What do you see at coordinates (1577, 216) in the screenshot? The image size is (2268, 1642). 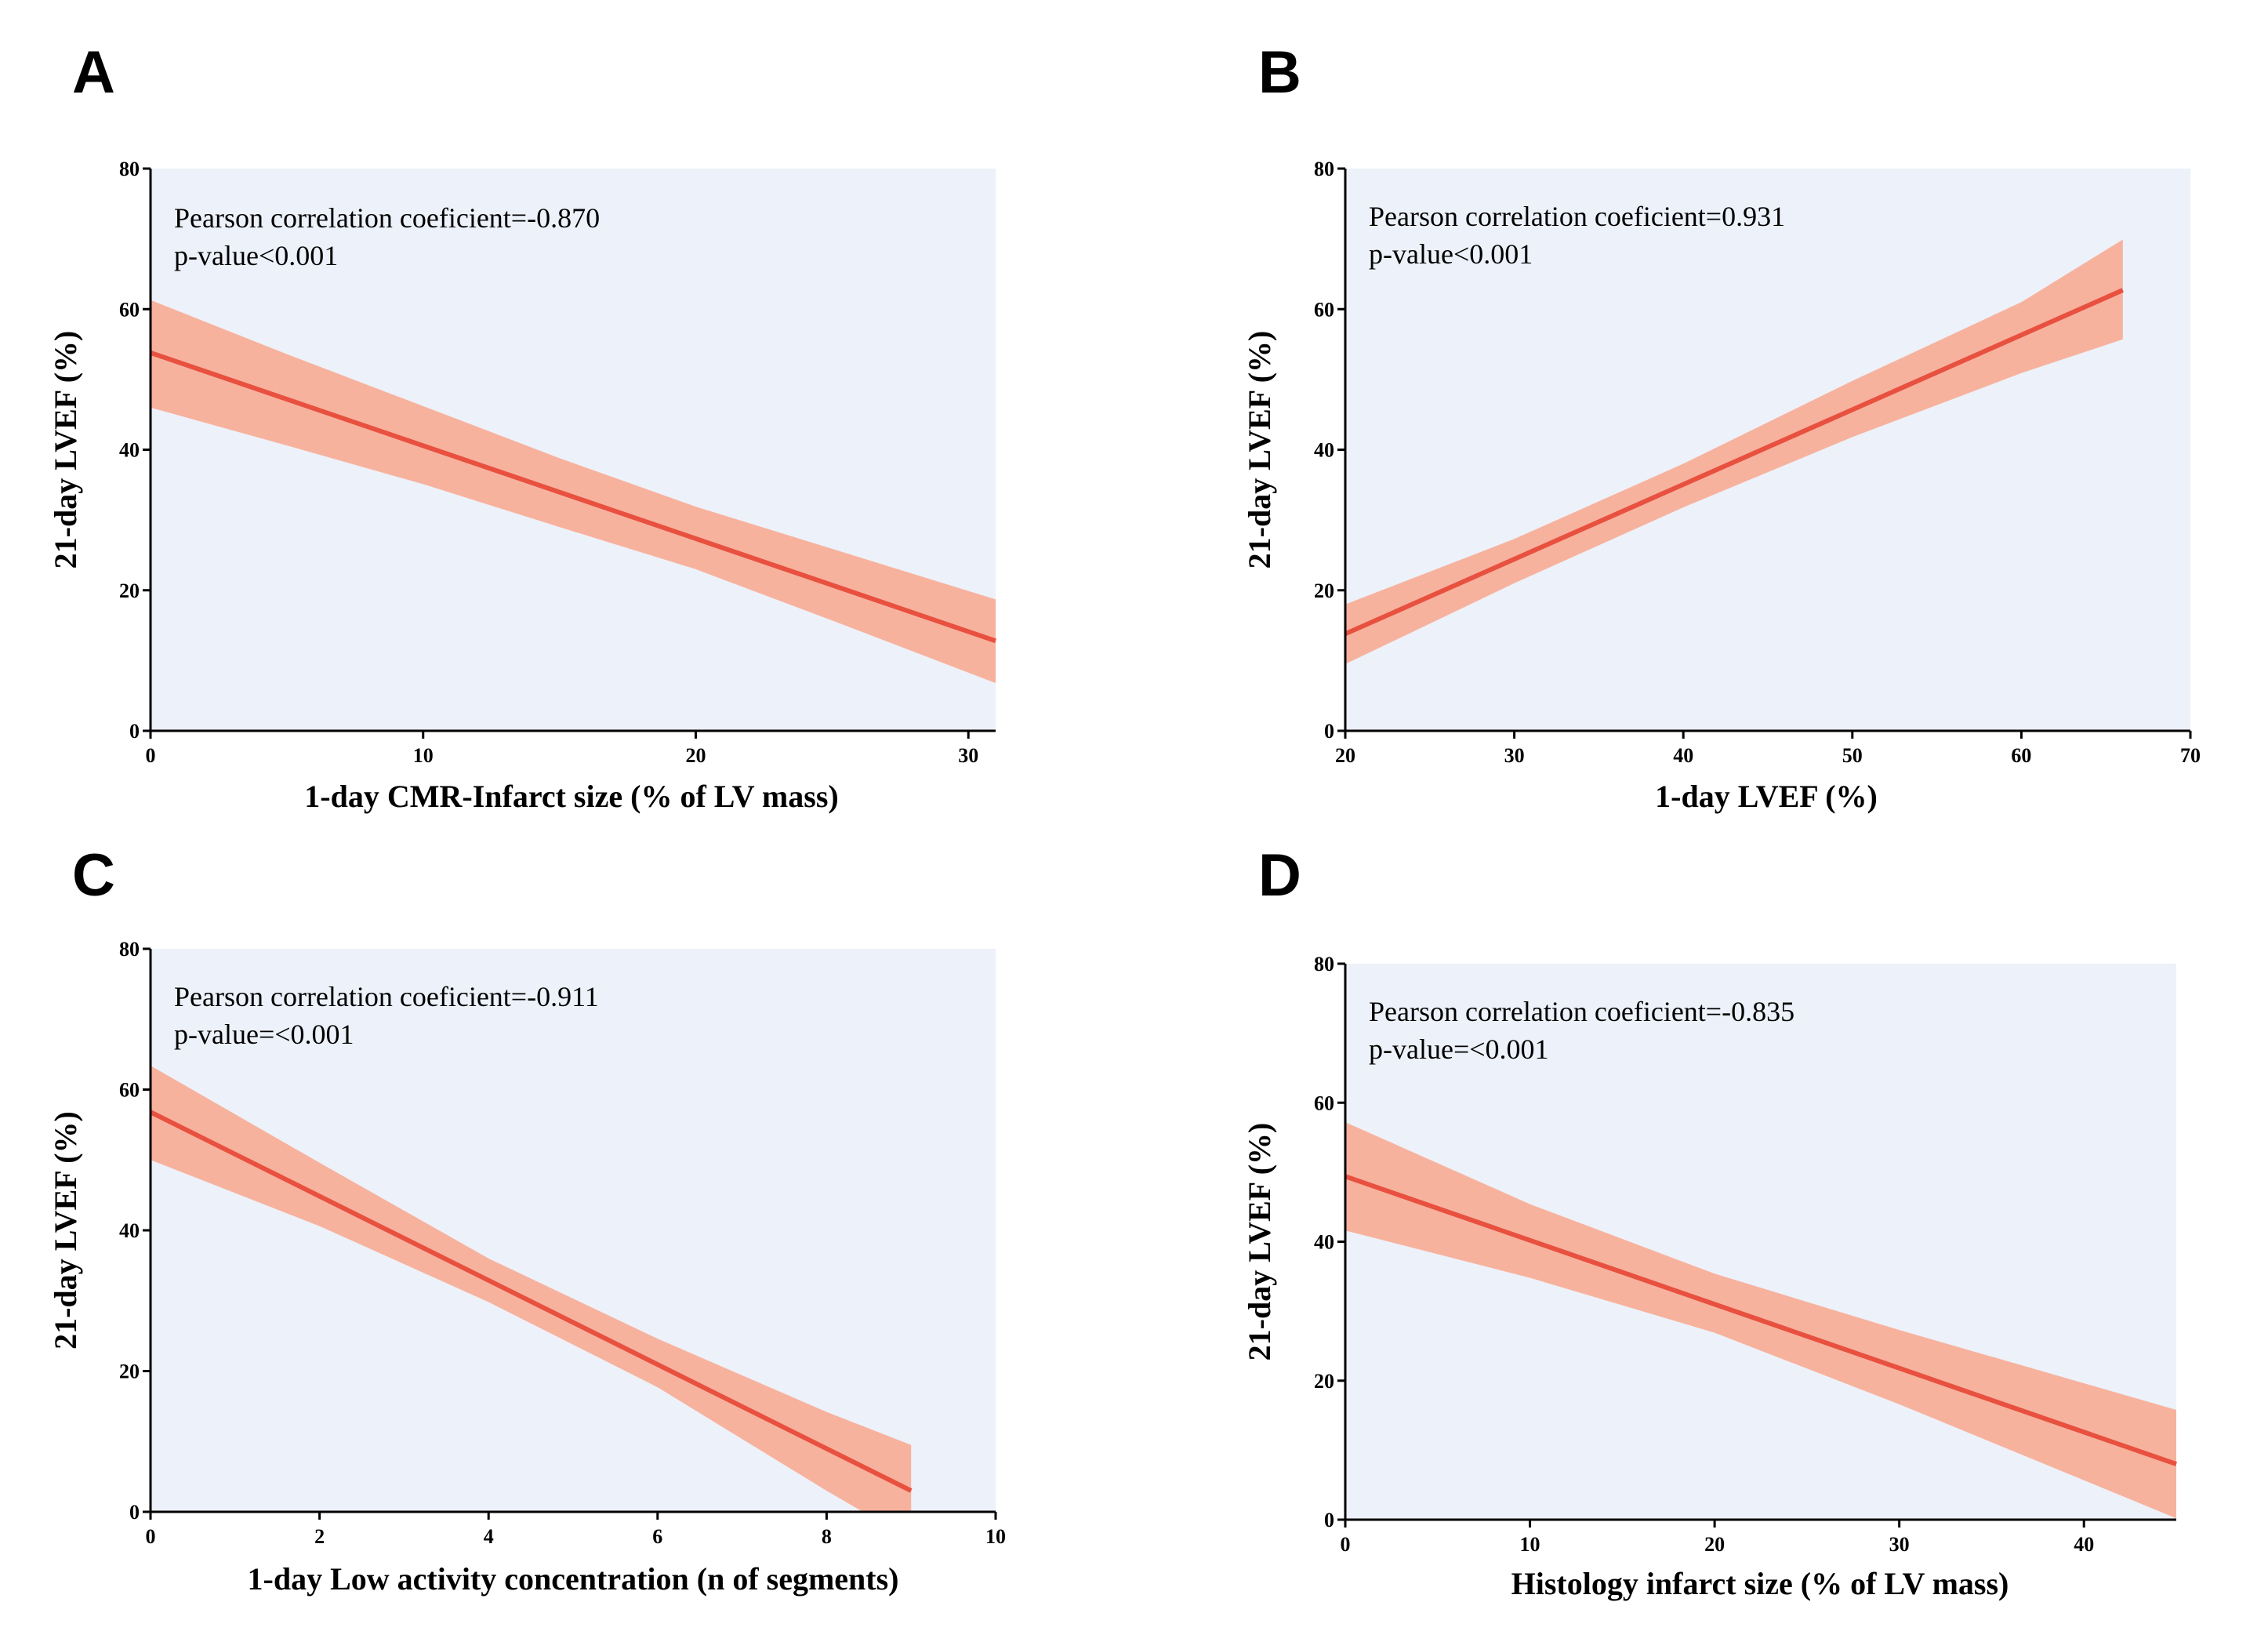 I see `correlation-annotation: Pearson correlation coeficient=0.931` at bounding box center [1577, 216].